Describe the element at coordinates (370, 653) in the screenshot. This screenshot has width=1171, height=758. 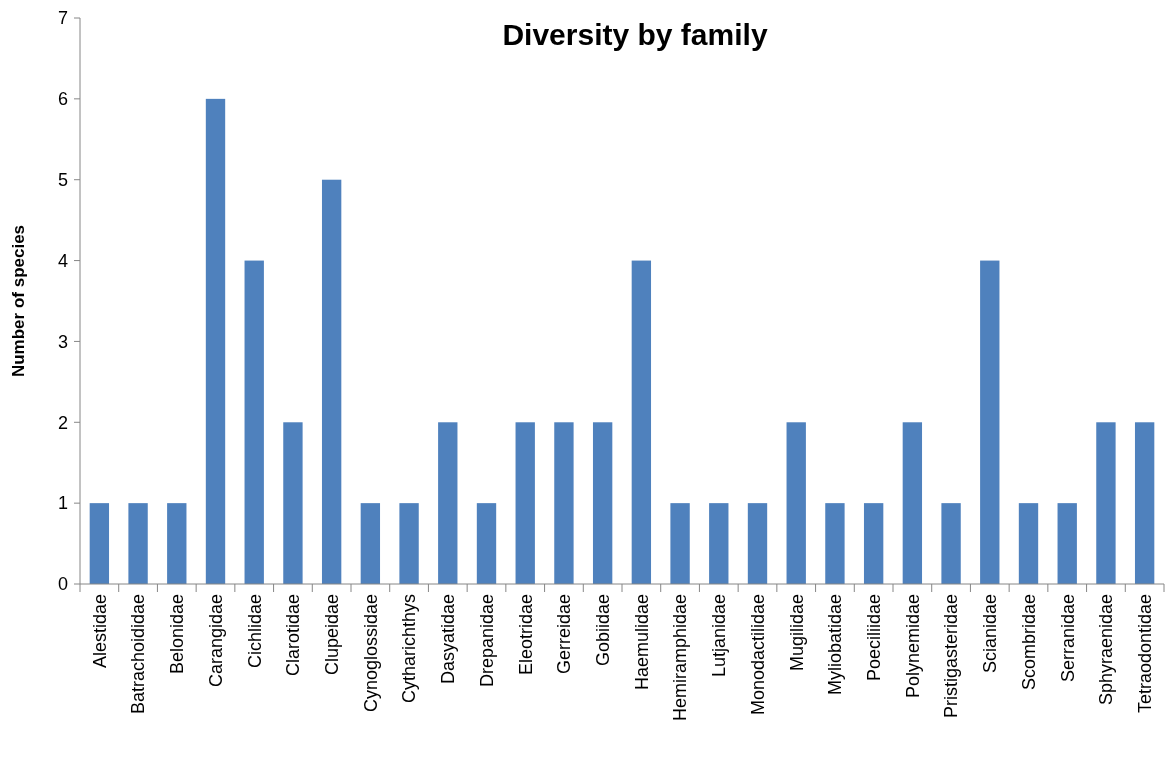
I see `x-tick-label: Cynoglossidae` at that location.